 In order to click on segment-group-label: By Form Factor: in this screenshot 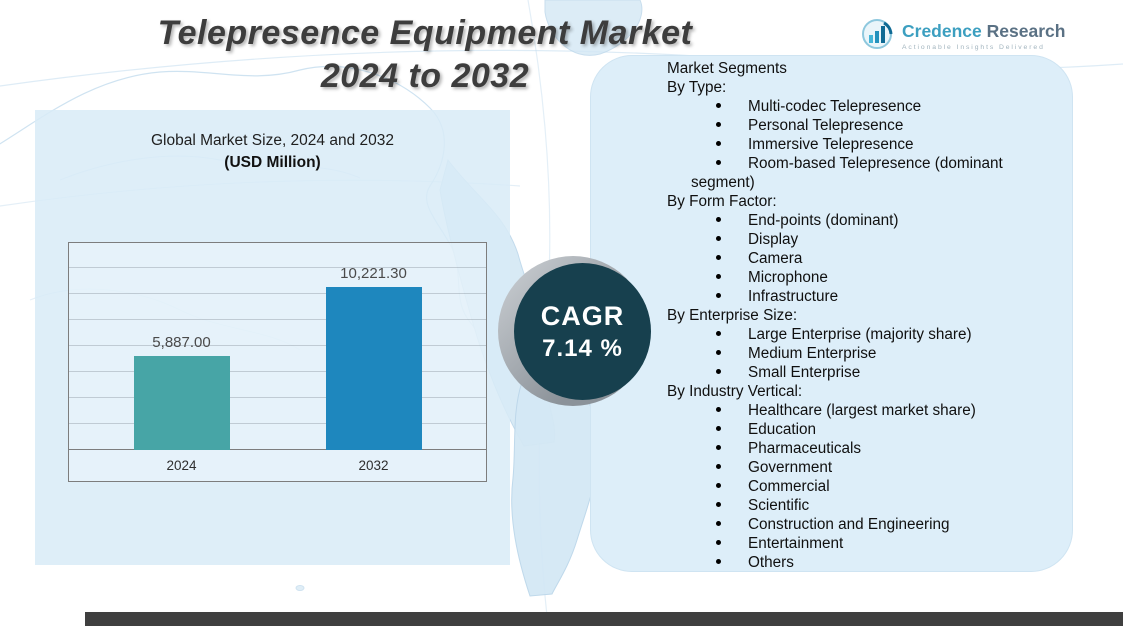, I will do `click(722, 201)`.